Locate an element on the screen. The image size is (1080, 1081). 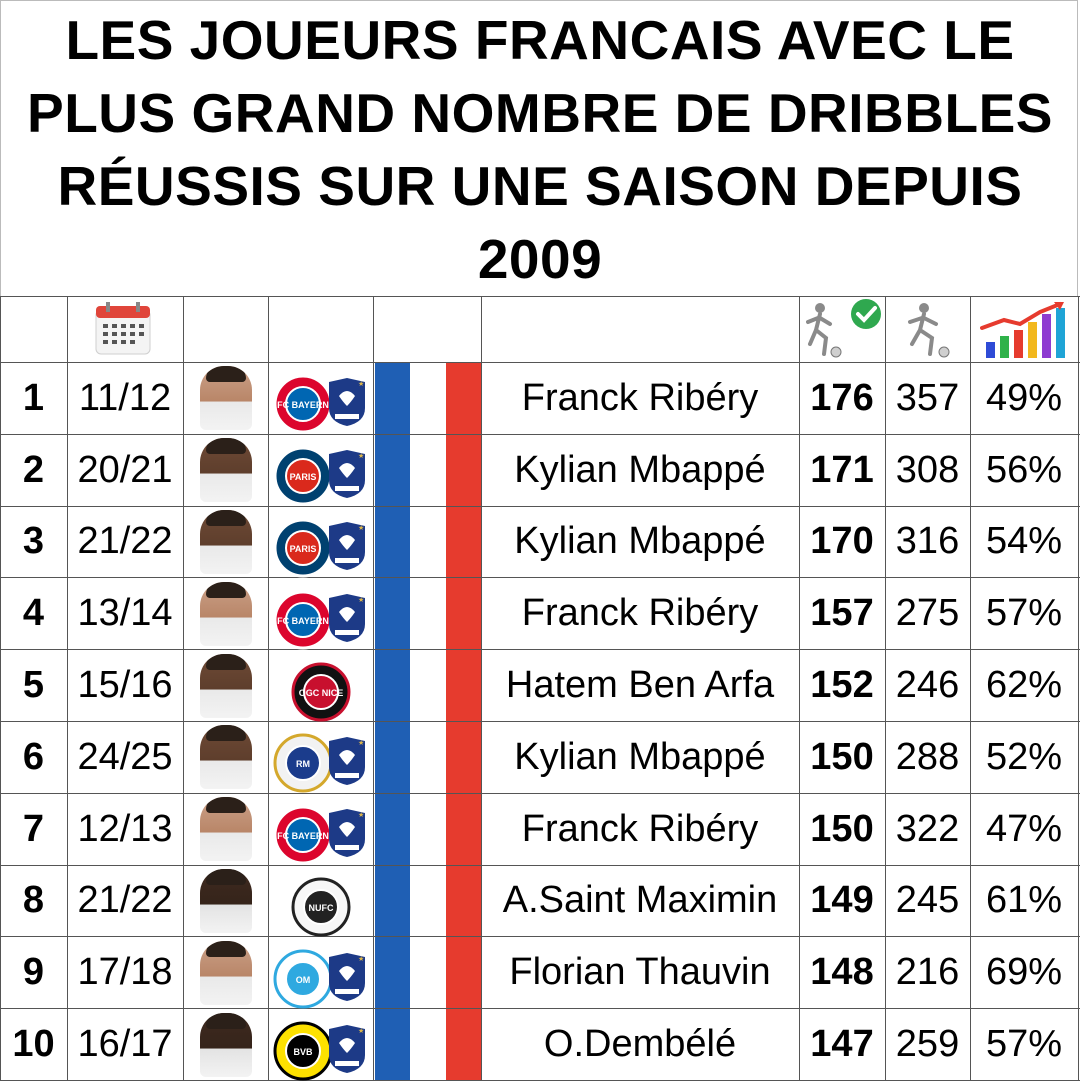
club-logo-cell: OGC NICE is located at coordinates (320, 686).